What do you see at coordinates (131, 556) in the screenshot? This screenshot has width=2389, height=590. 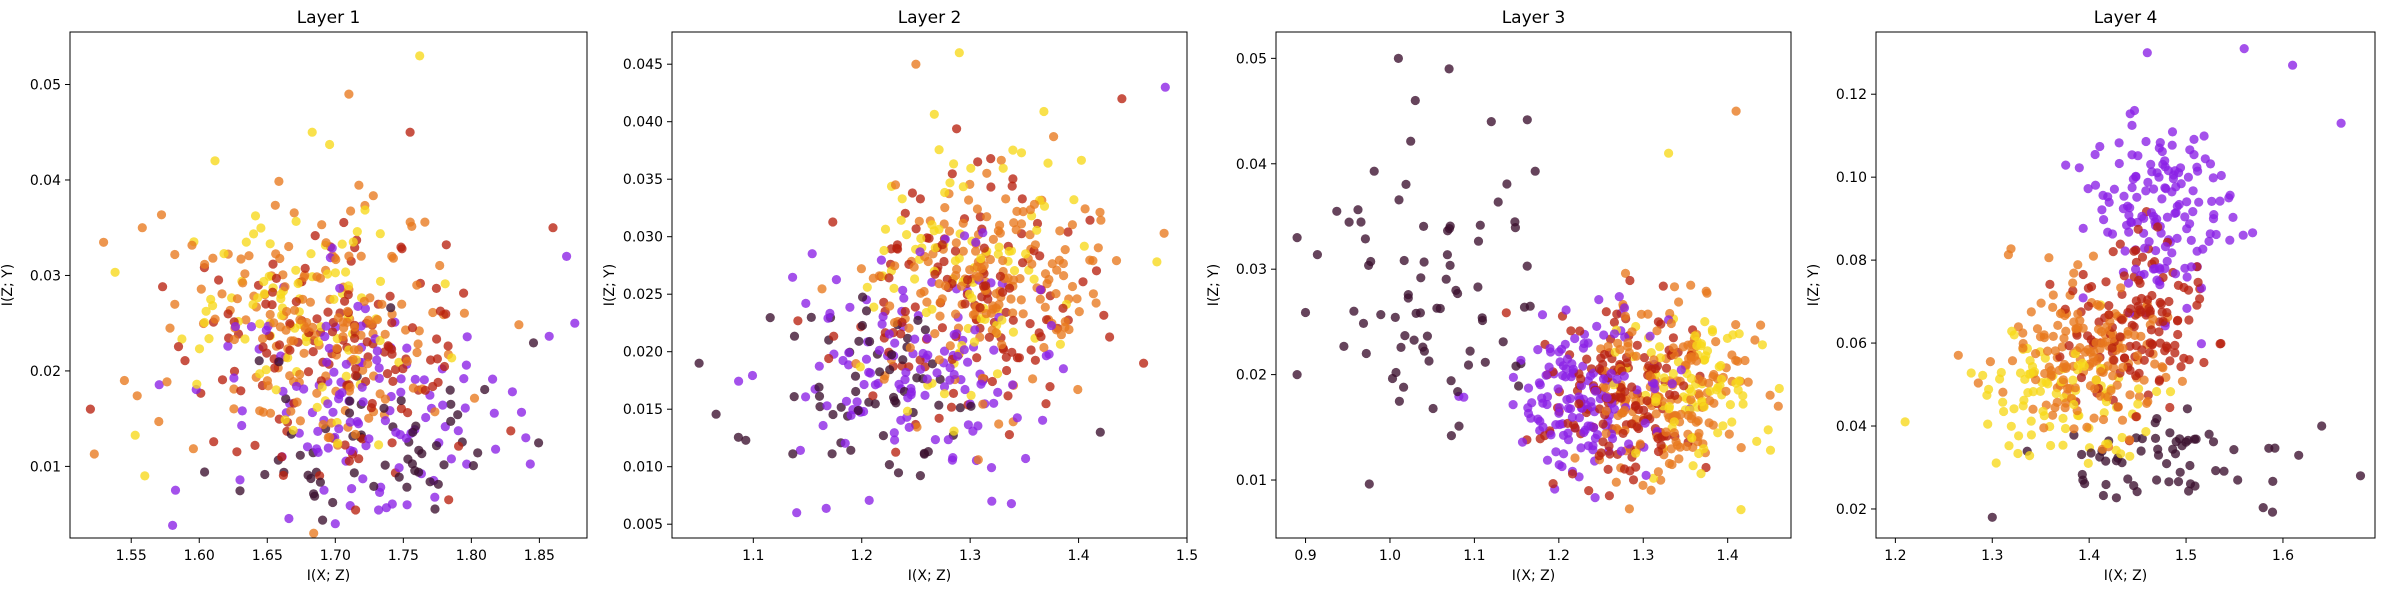 I see `x-tick-label: 1.55` at bounding box center [131, 556].